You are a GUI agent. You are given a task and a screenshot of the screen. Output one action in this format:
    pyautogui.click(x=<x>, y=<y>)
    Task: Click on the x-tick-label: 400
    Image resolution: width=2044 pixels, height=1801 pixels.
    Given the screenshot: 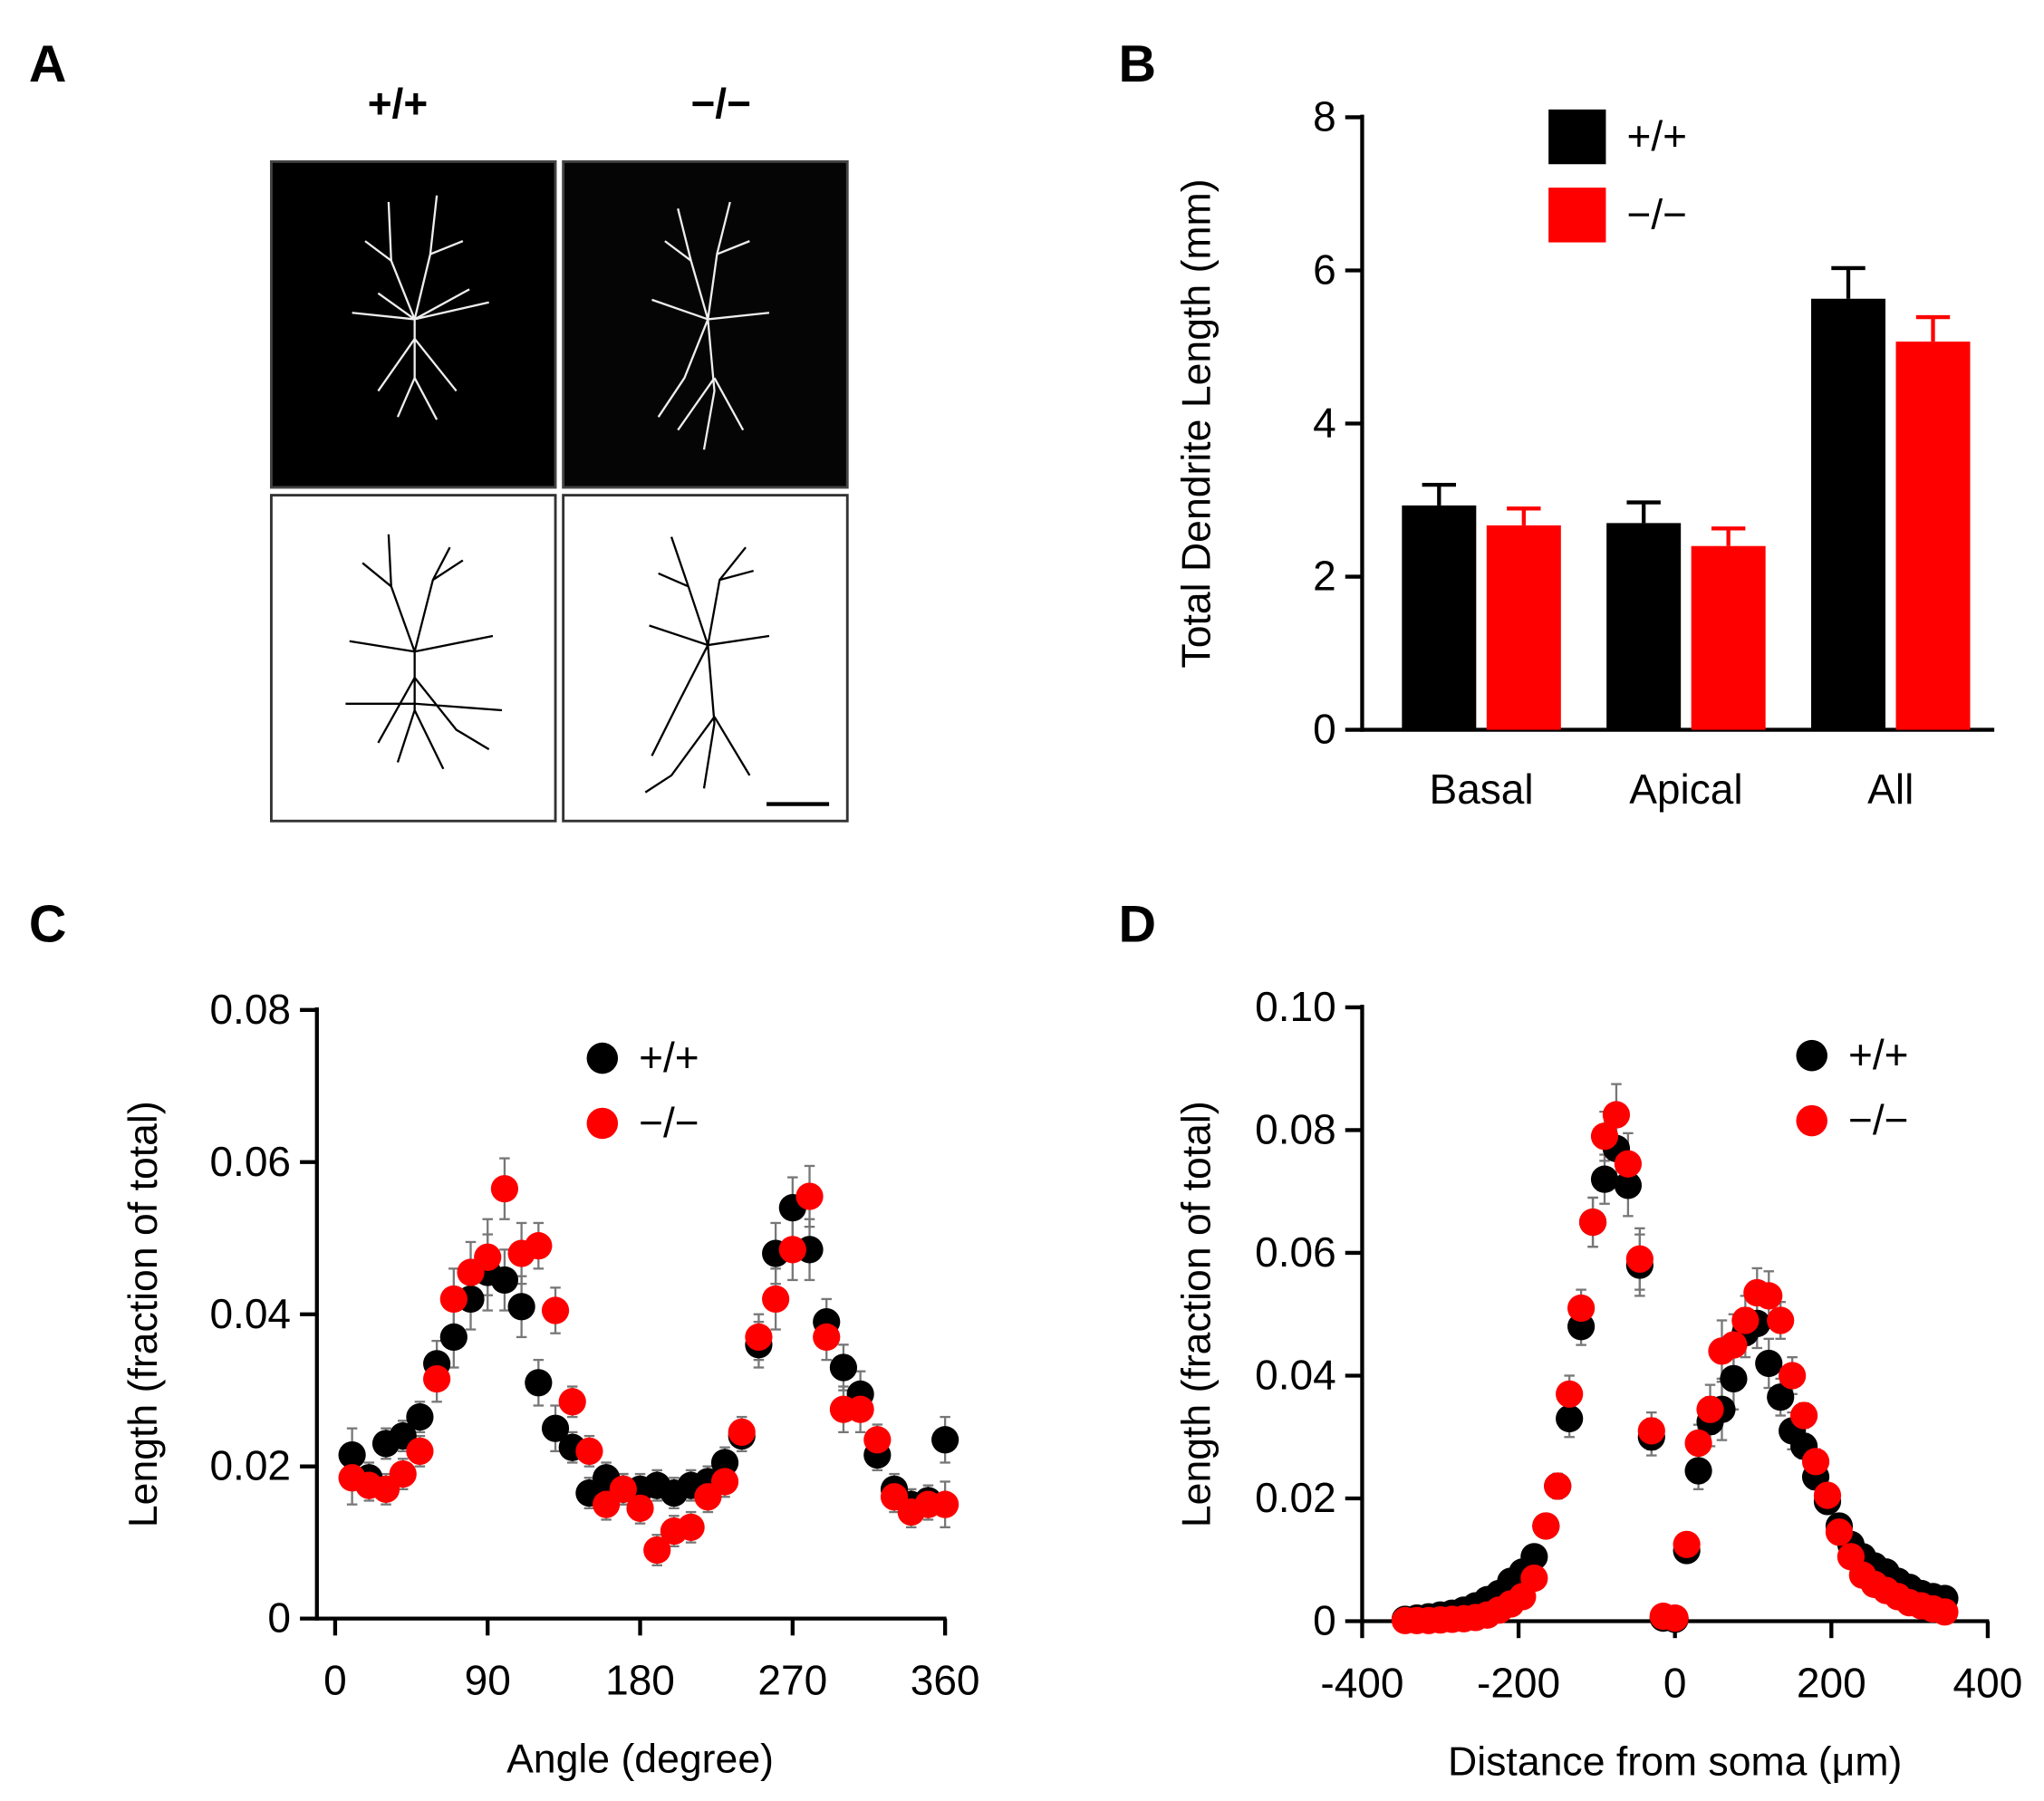 What is the action you would take?
    pyautogui.click(x=1988, y=1683)
    